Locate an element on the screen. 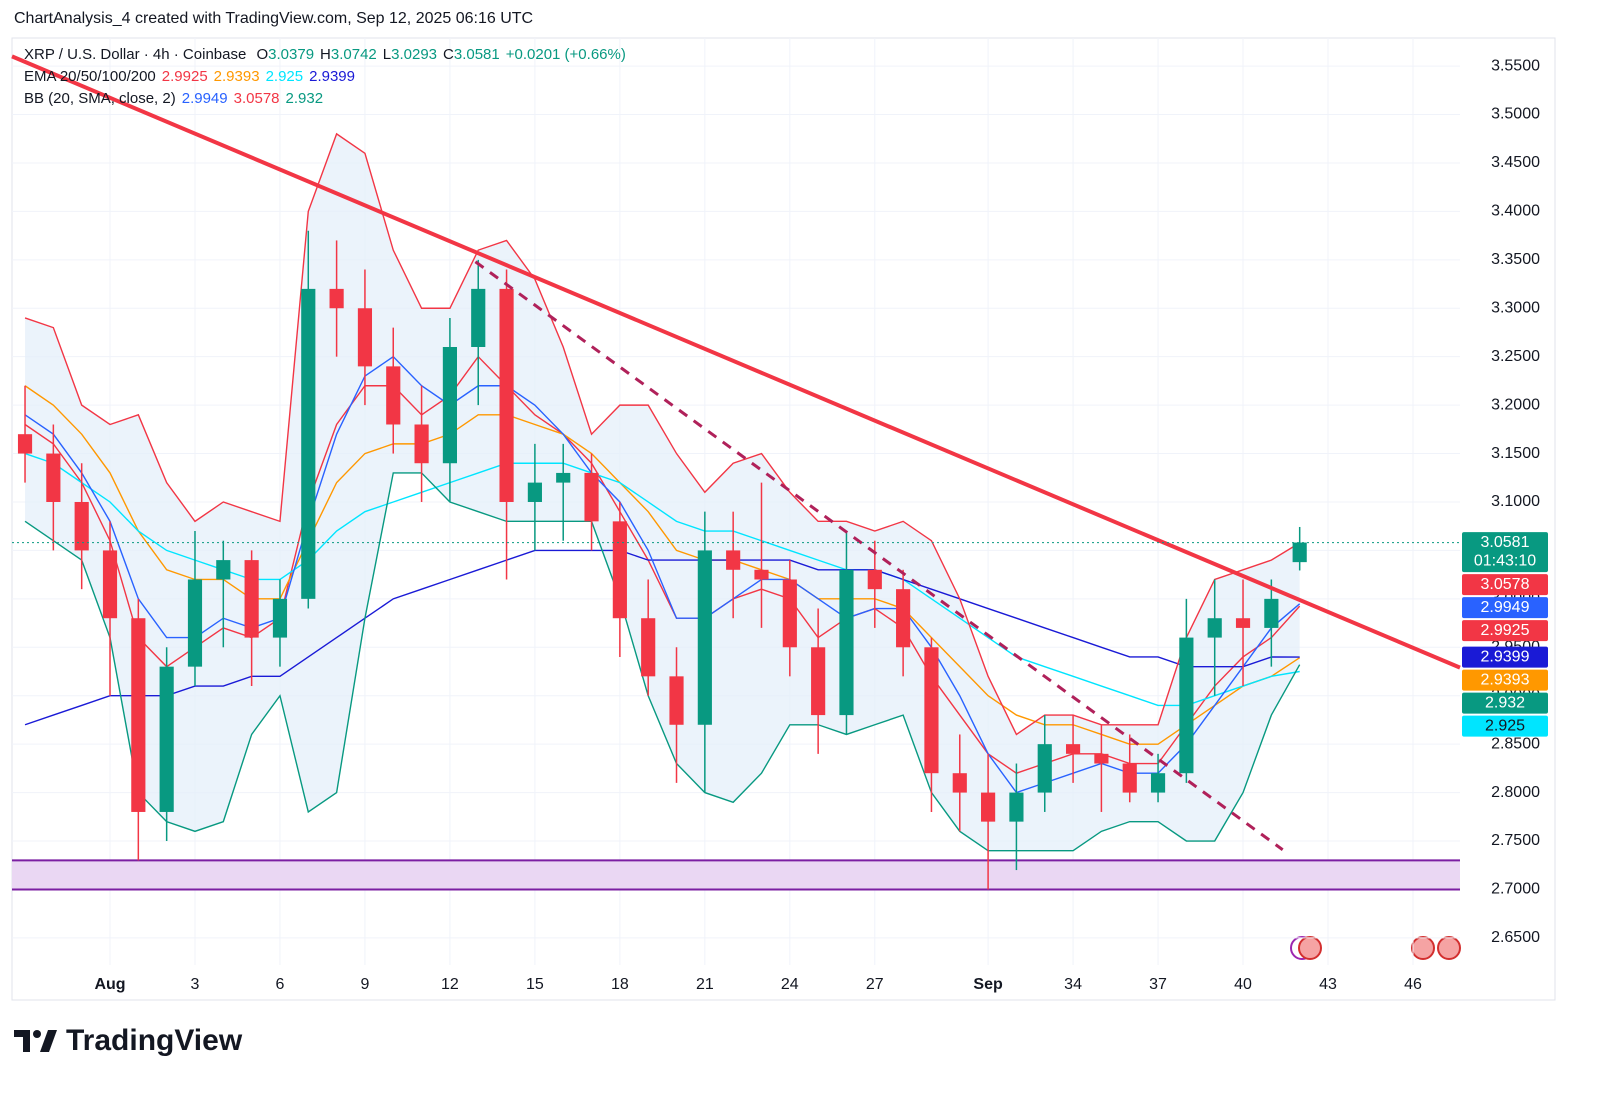  ohlc-value: 3.0742 is located at coordinates (353, 54).